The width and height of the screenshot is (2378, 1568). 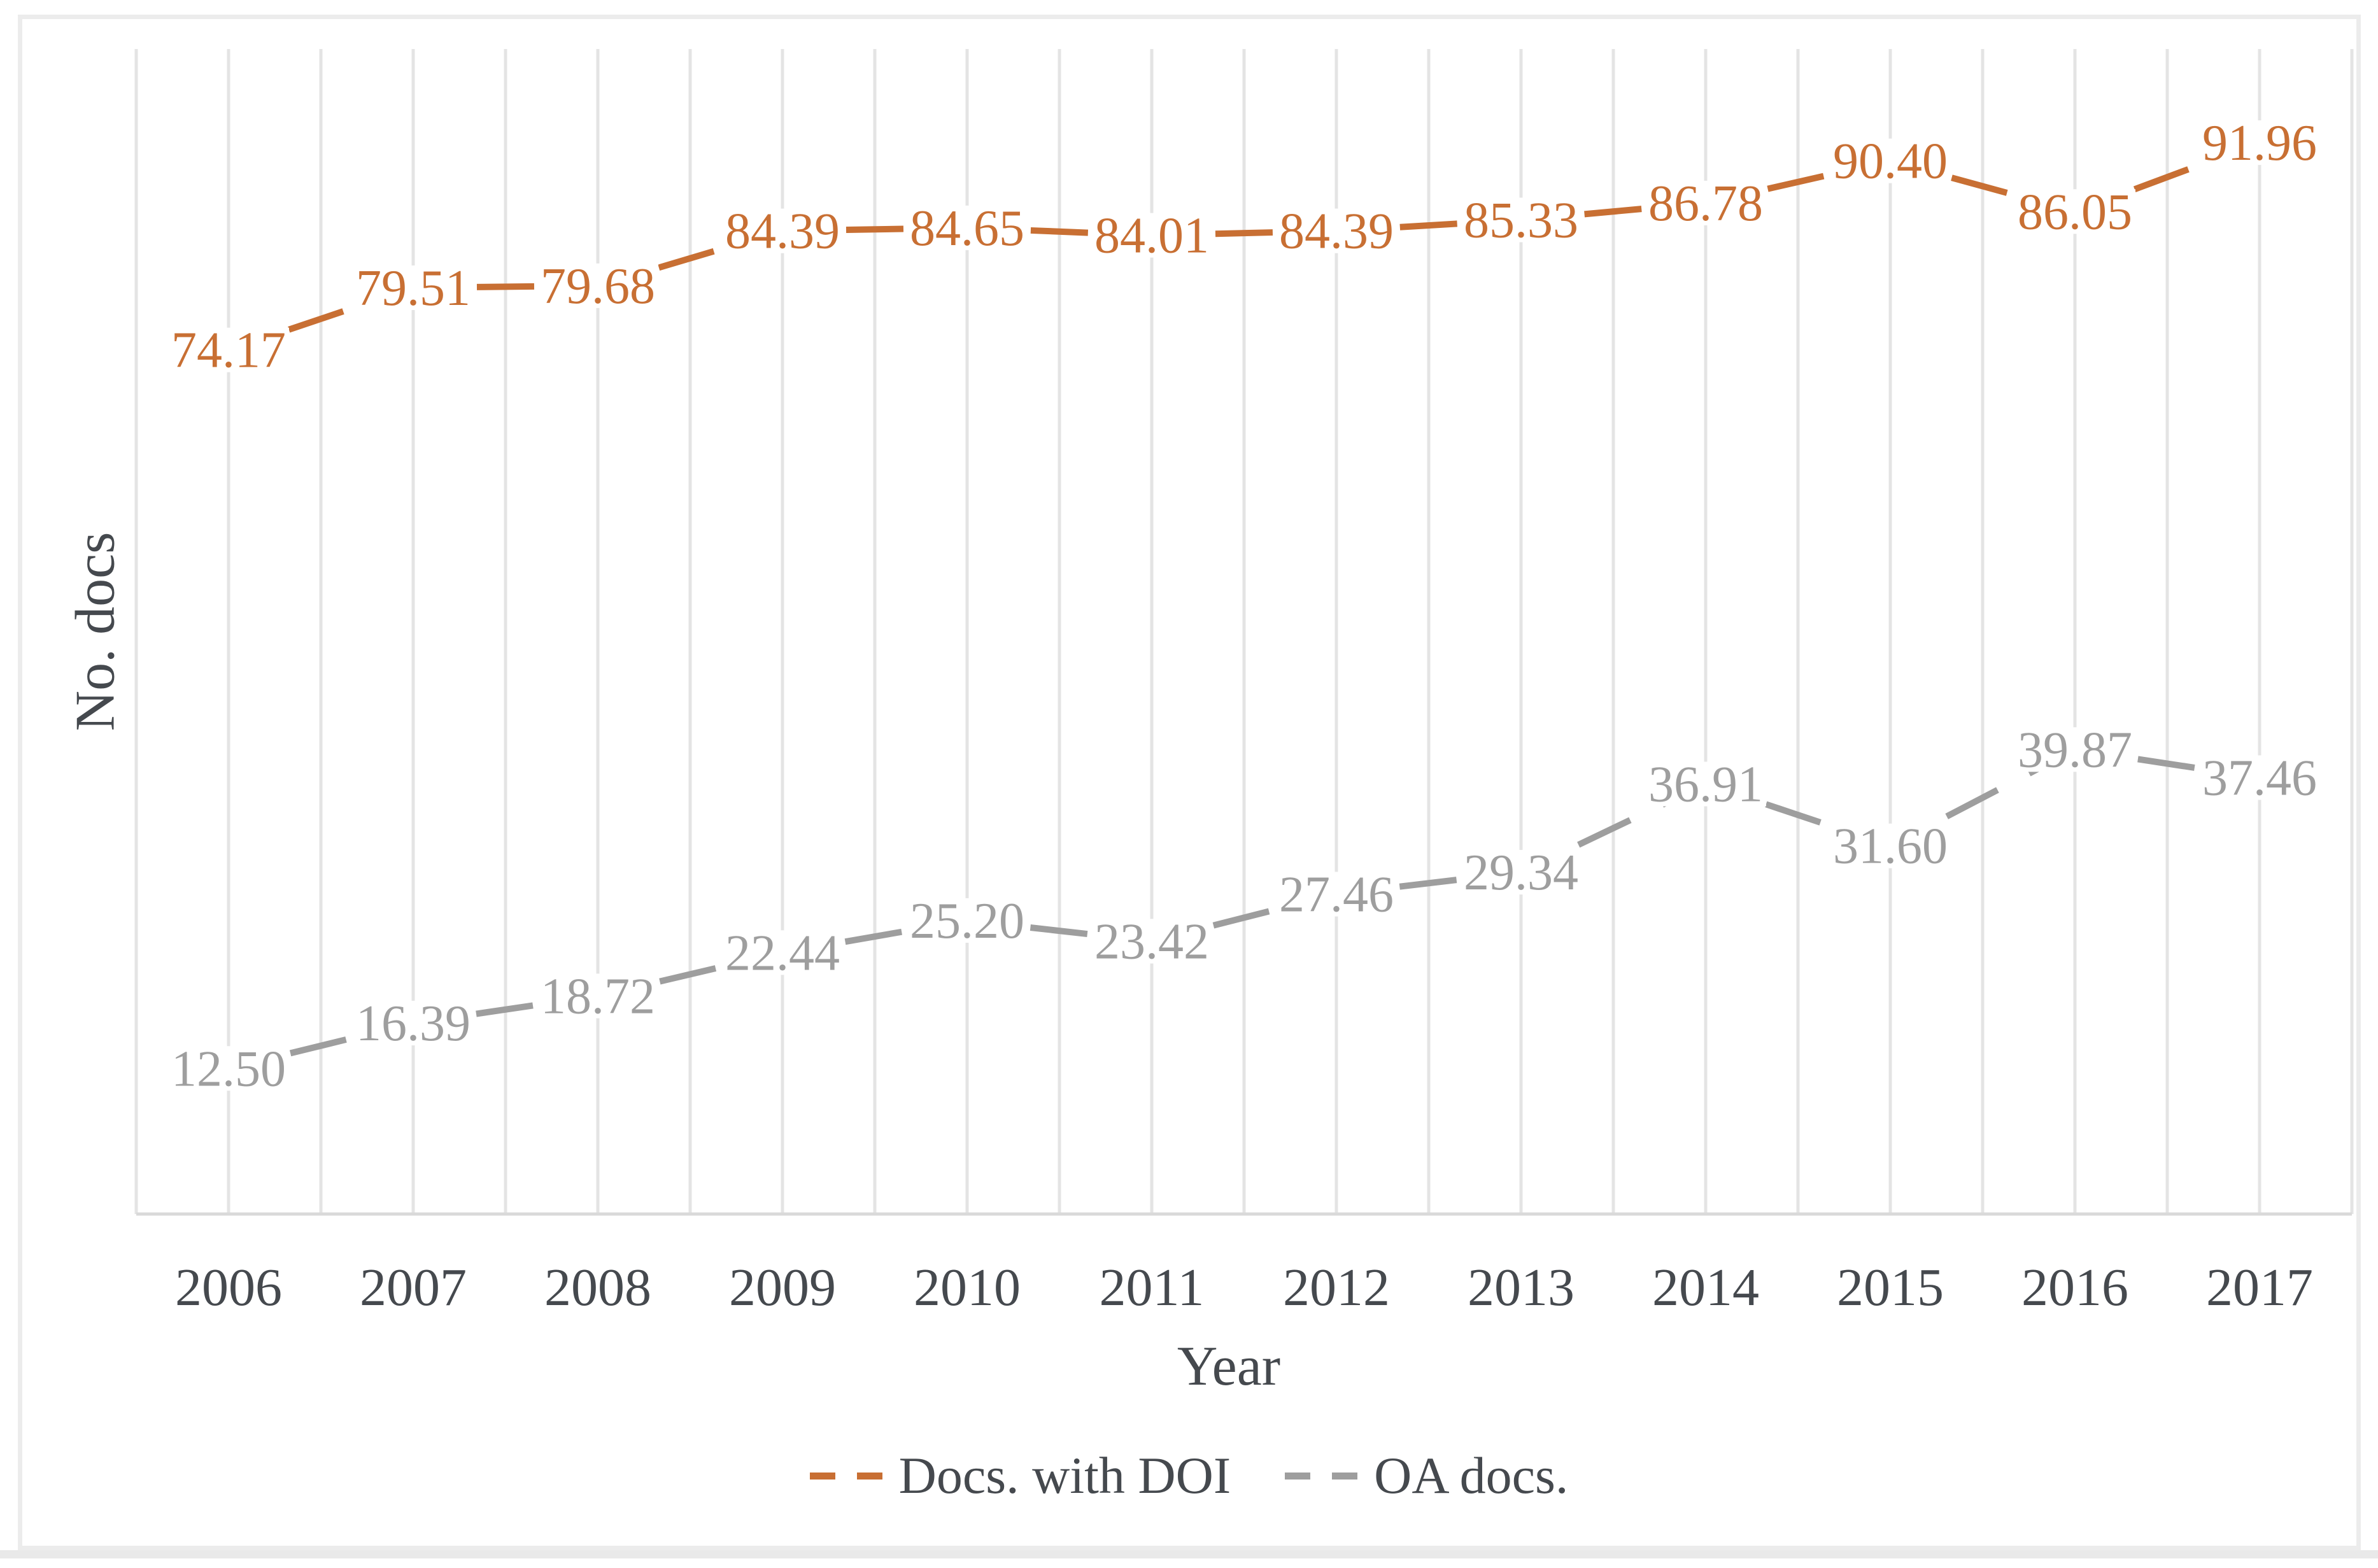 I want to click on data-label: 27.46, so click(x=1336, y=894).